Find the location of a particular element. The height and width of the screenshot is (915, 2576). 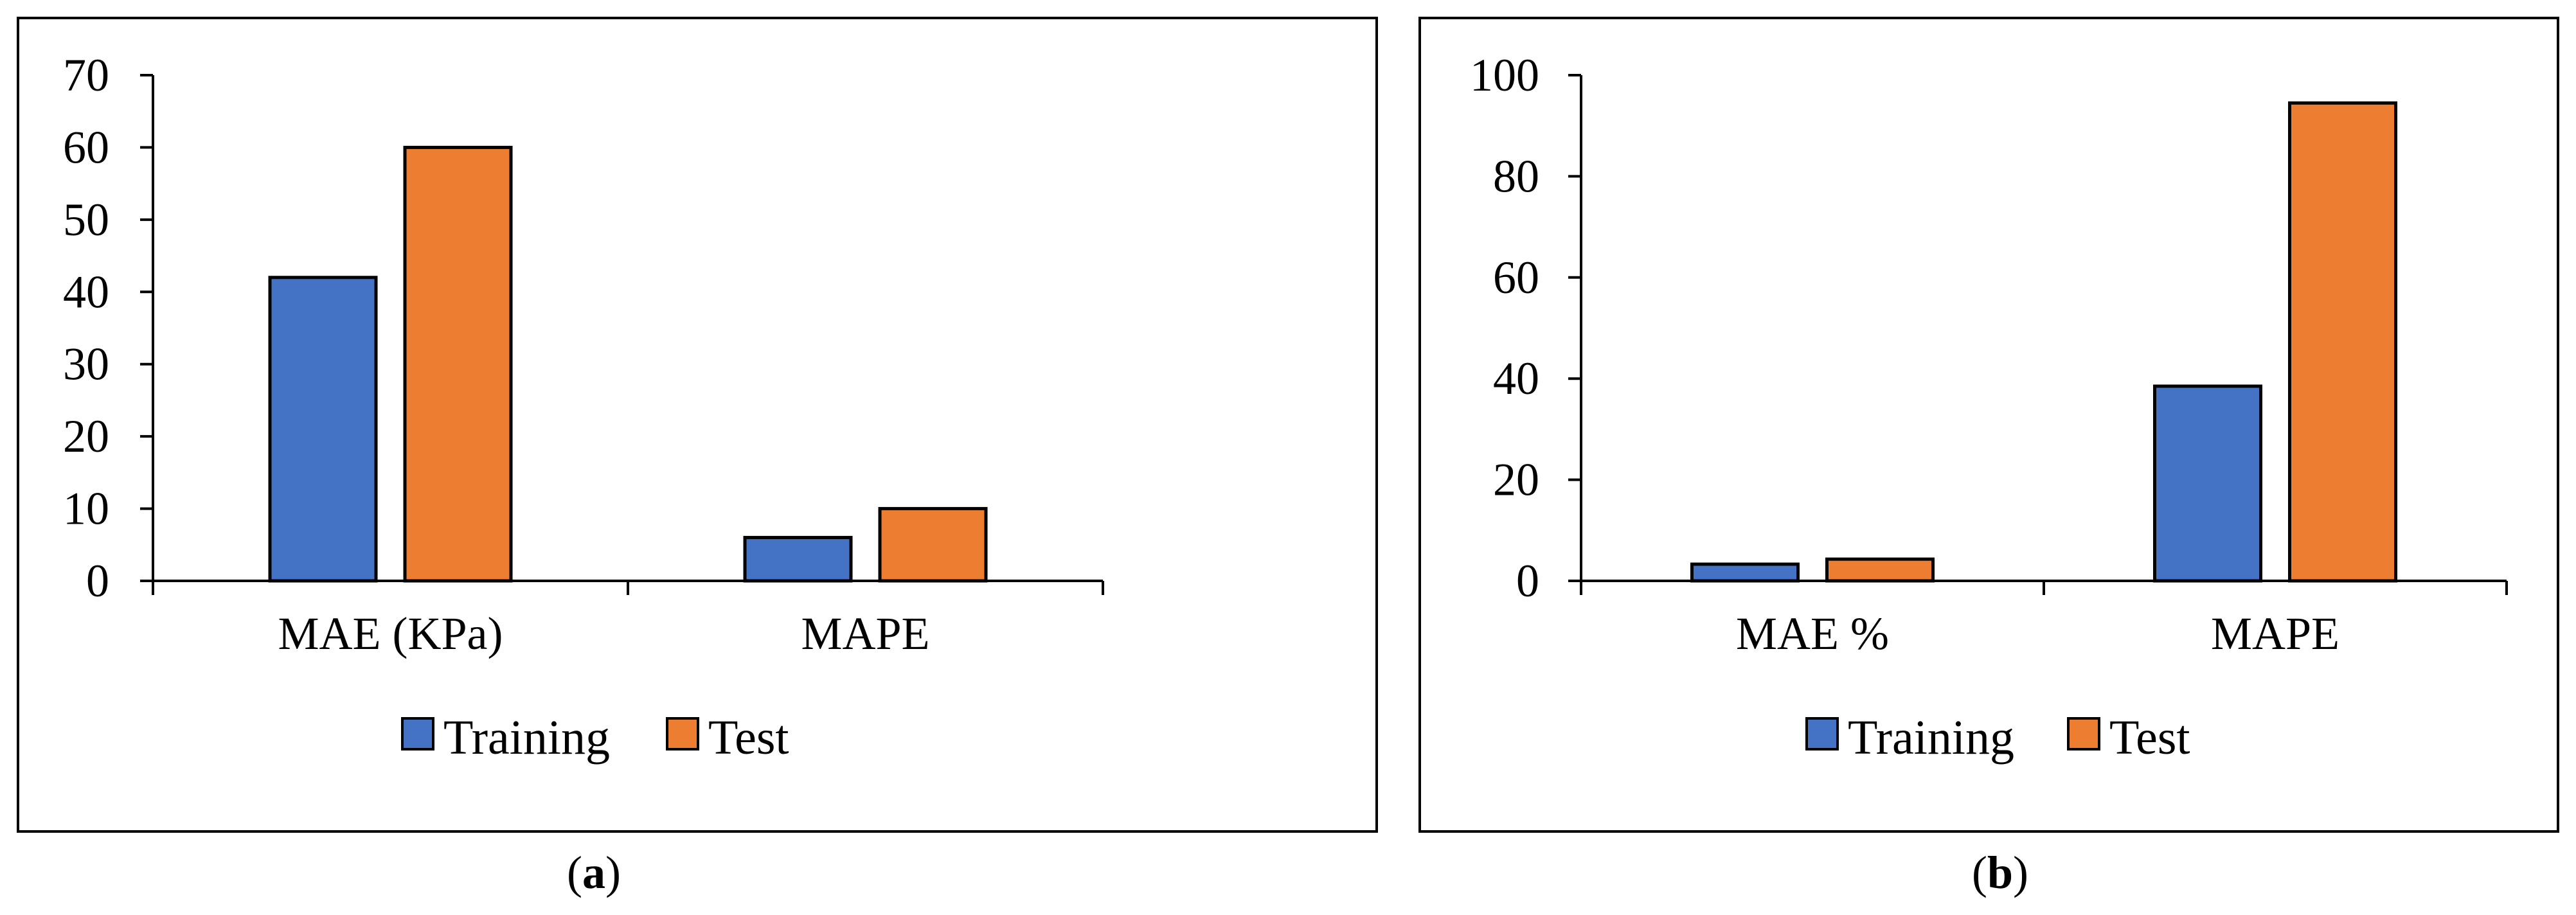

panel-label: (b) is located at coordinates (2000, 873).